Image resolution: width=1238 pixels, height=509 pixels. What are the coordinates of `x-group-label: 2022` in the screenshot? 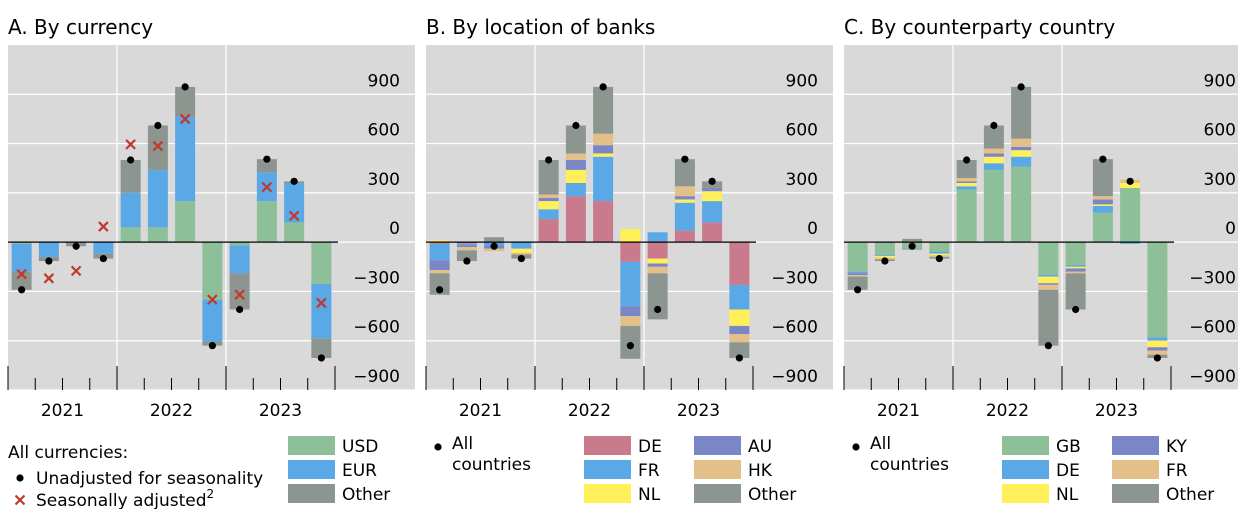 It's located at (1007, 411).